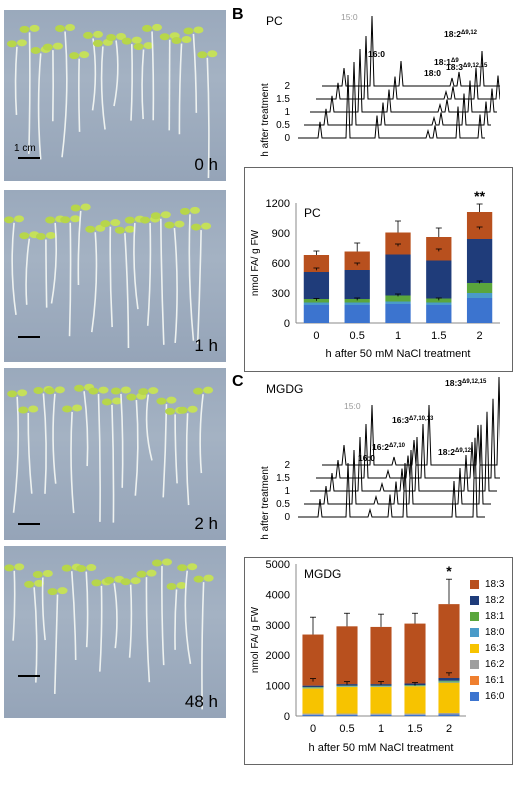 The width and height of the screenshot is (527, 800). I want to click on scale-bar, so click(29, 676).